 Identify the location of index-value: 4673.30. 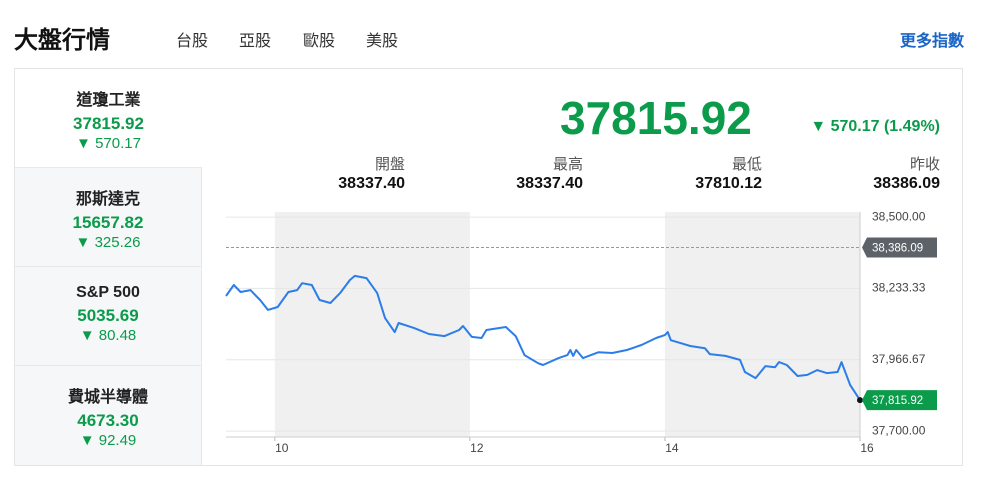
(108, 420).